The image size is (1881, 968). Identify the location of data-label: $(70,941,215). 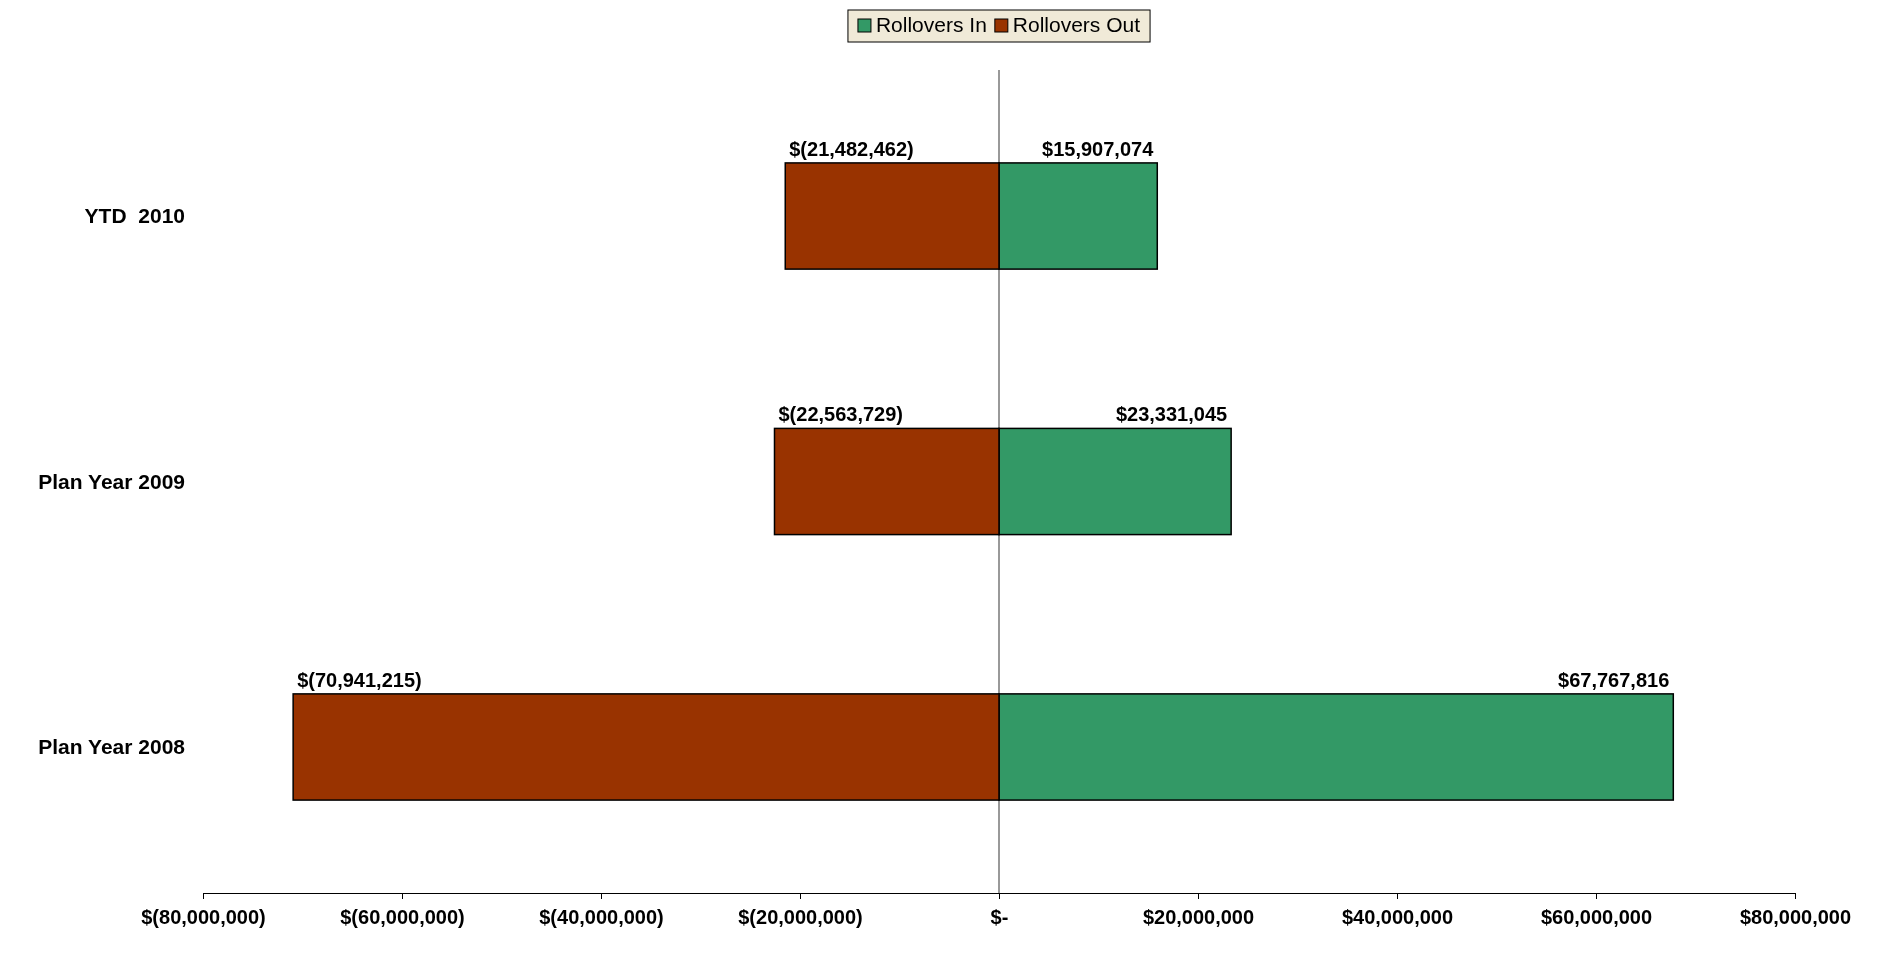
(359, 679).